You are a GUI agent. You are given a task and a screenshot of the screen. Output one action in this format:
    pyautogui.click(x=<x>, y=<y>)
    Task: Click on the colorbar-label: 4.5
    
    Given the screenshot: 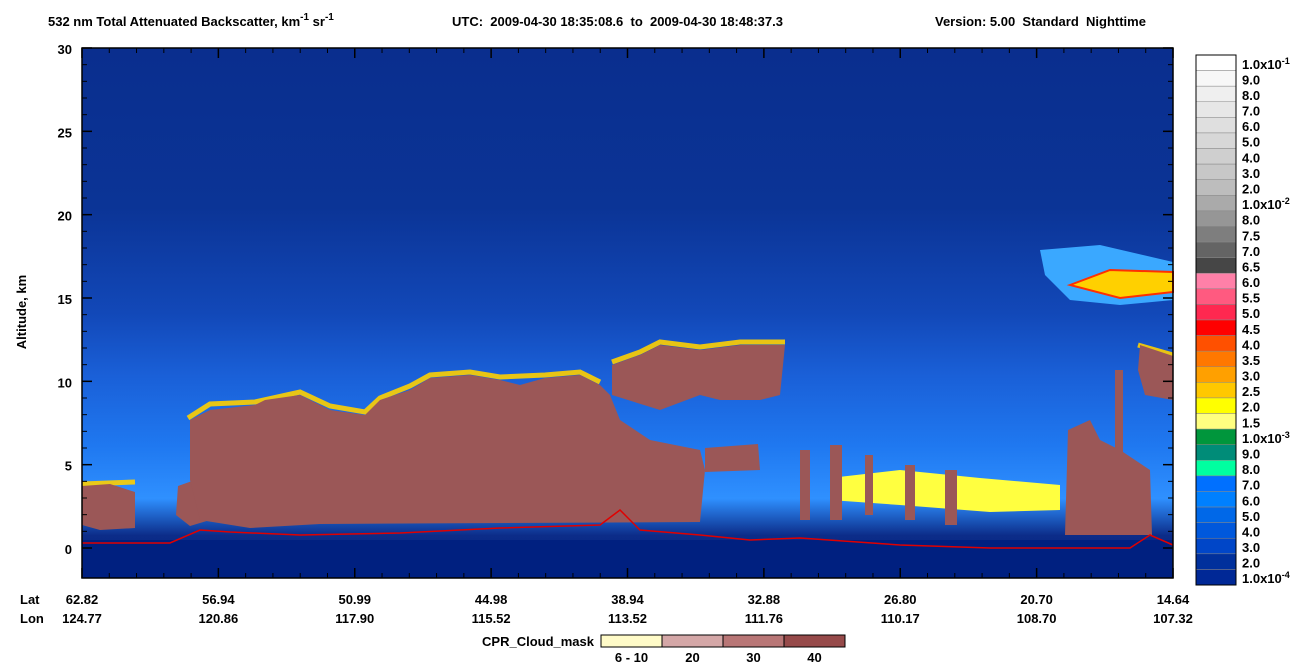 What is the action you would take?
    pyautogui.click(x=1251, y=329)
    